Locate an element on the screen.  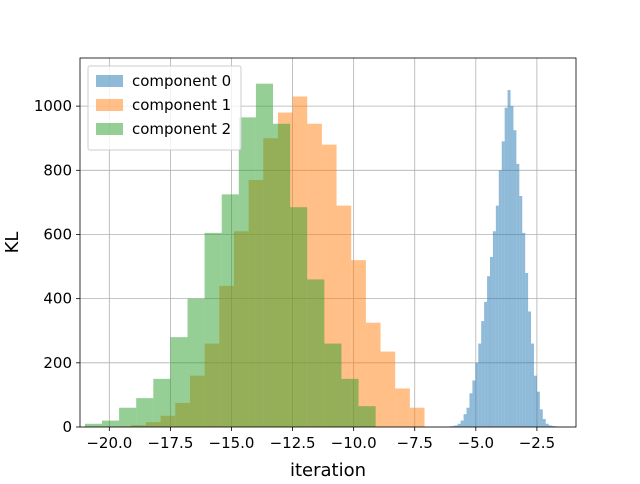
y-axis-ticks: 0 200 400 600 800 1000 is located at coordinates (57, 266).